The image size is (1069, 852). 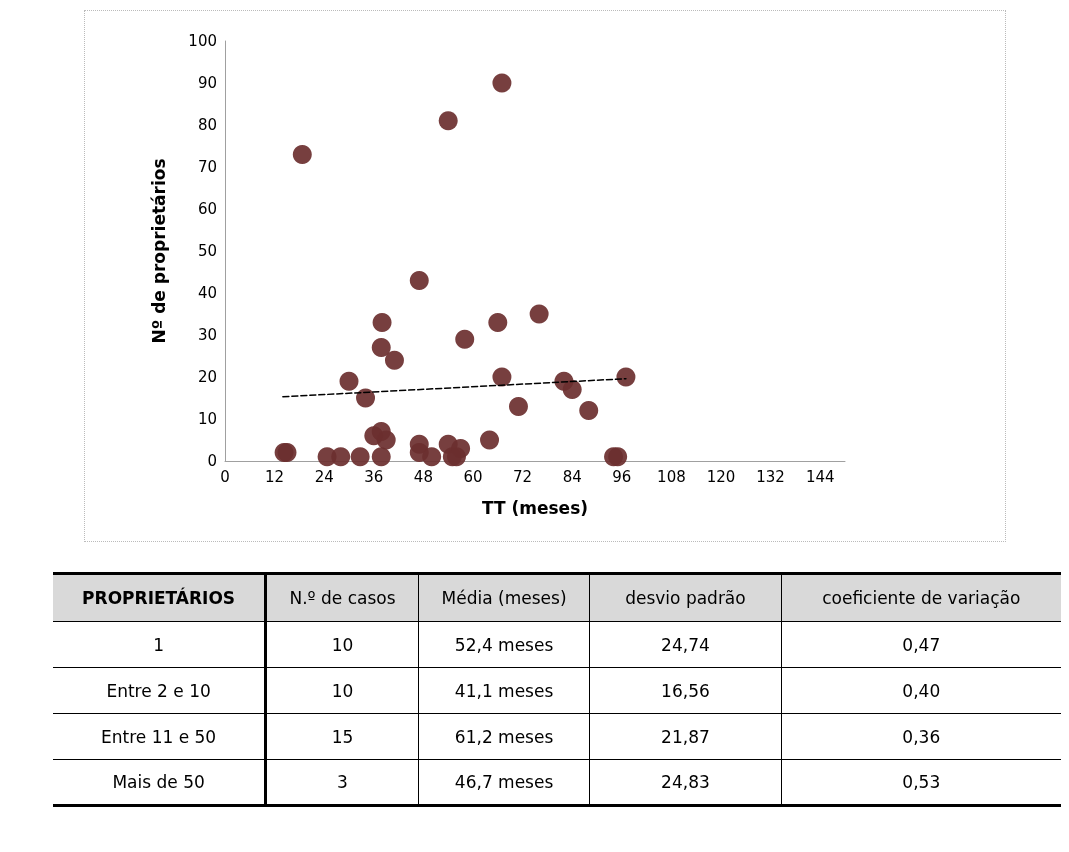 What do you see at coordinates (207, 83) in the screenshot?
I see `y-tick-label: 90` at bounding box center [207, 83].